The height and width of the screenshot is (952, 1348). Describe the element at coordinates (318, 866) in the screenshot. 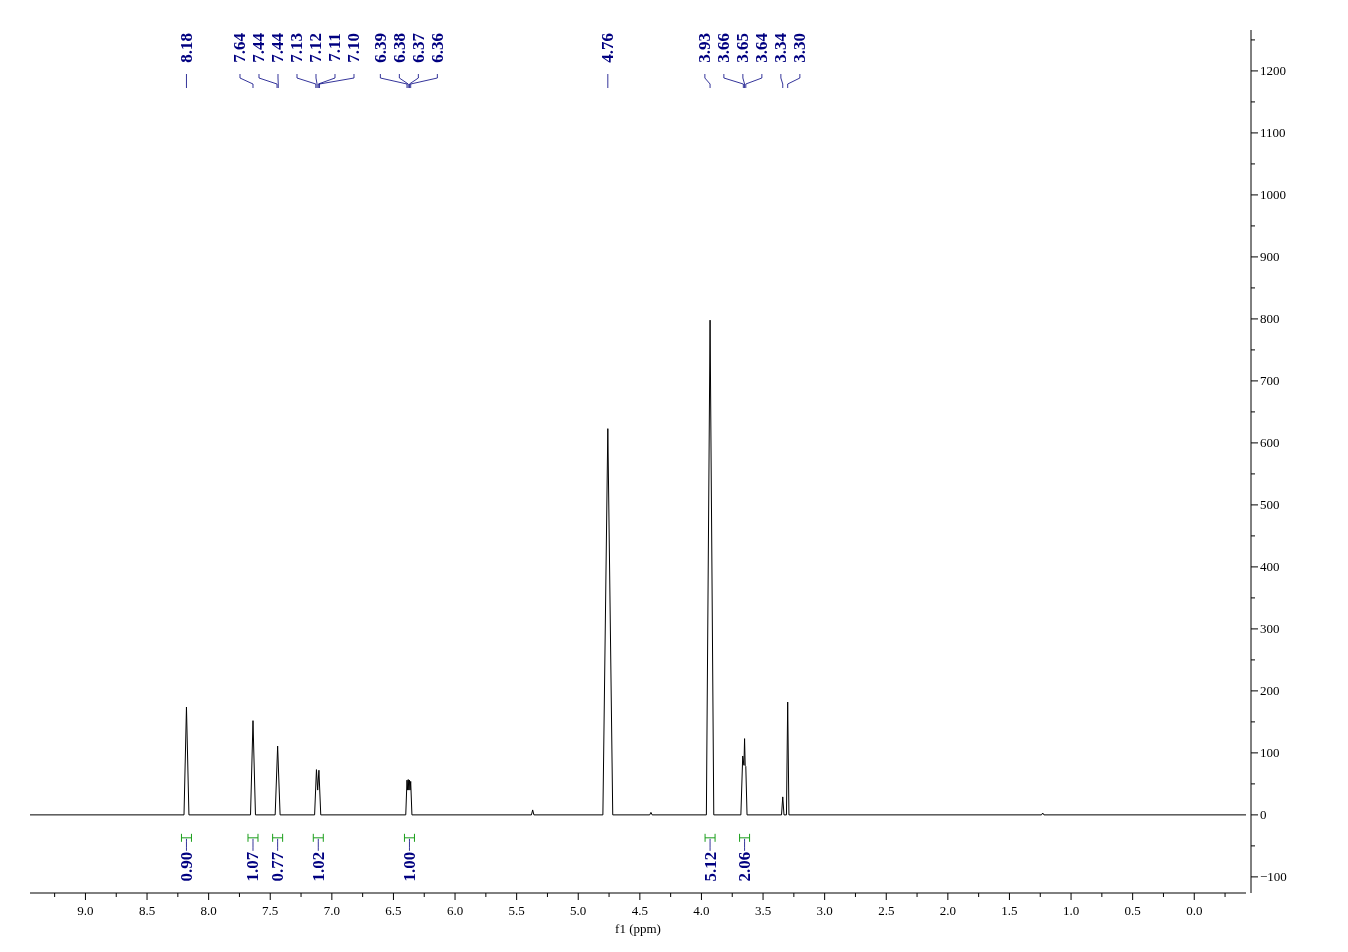

I see `annotation: 1.02` at that location.